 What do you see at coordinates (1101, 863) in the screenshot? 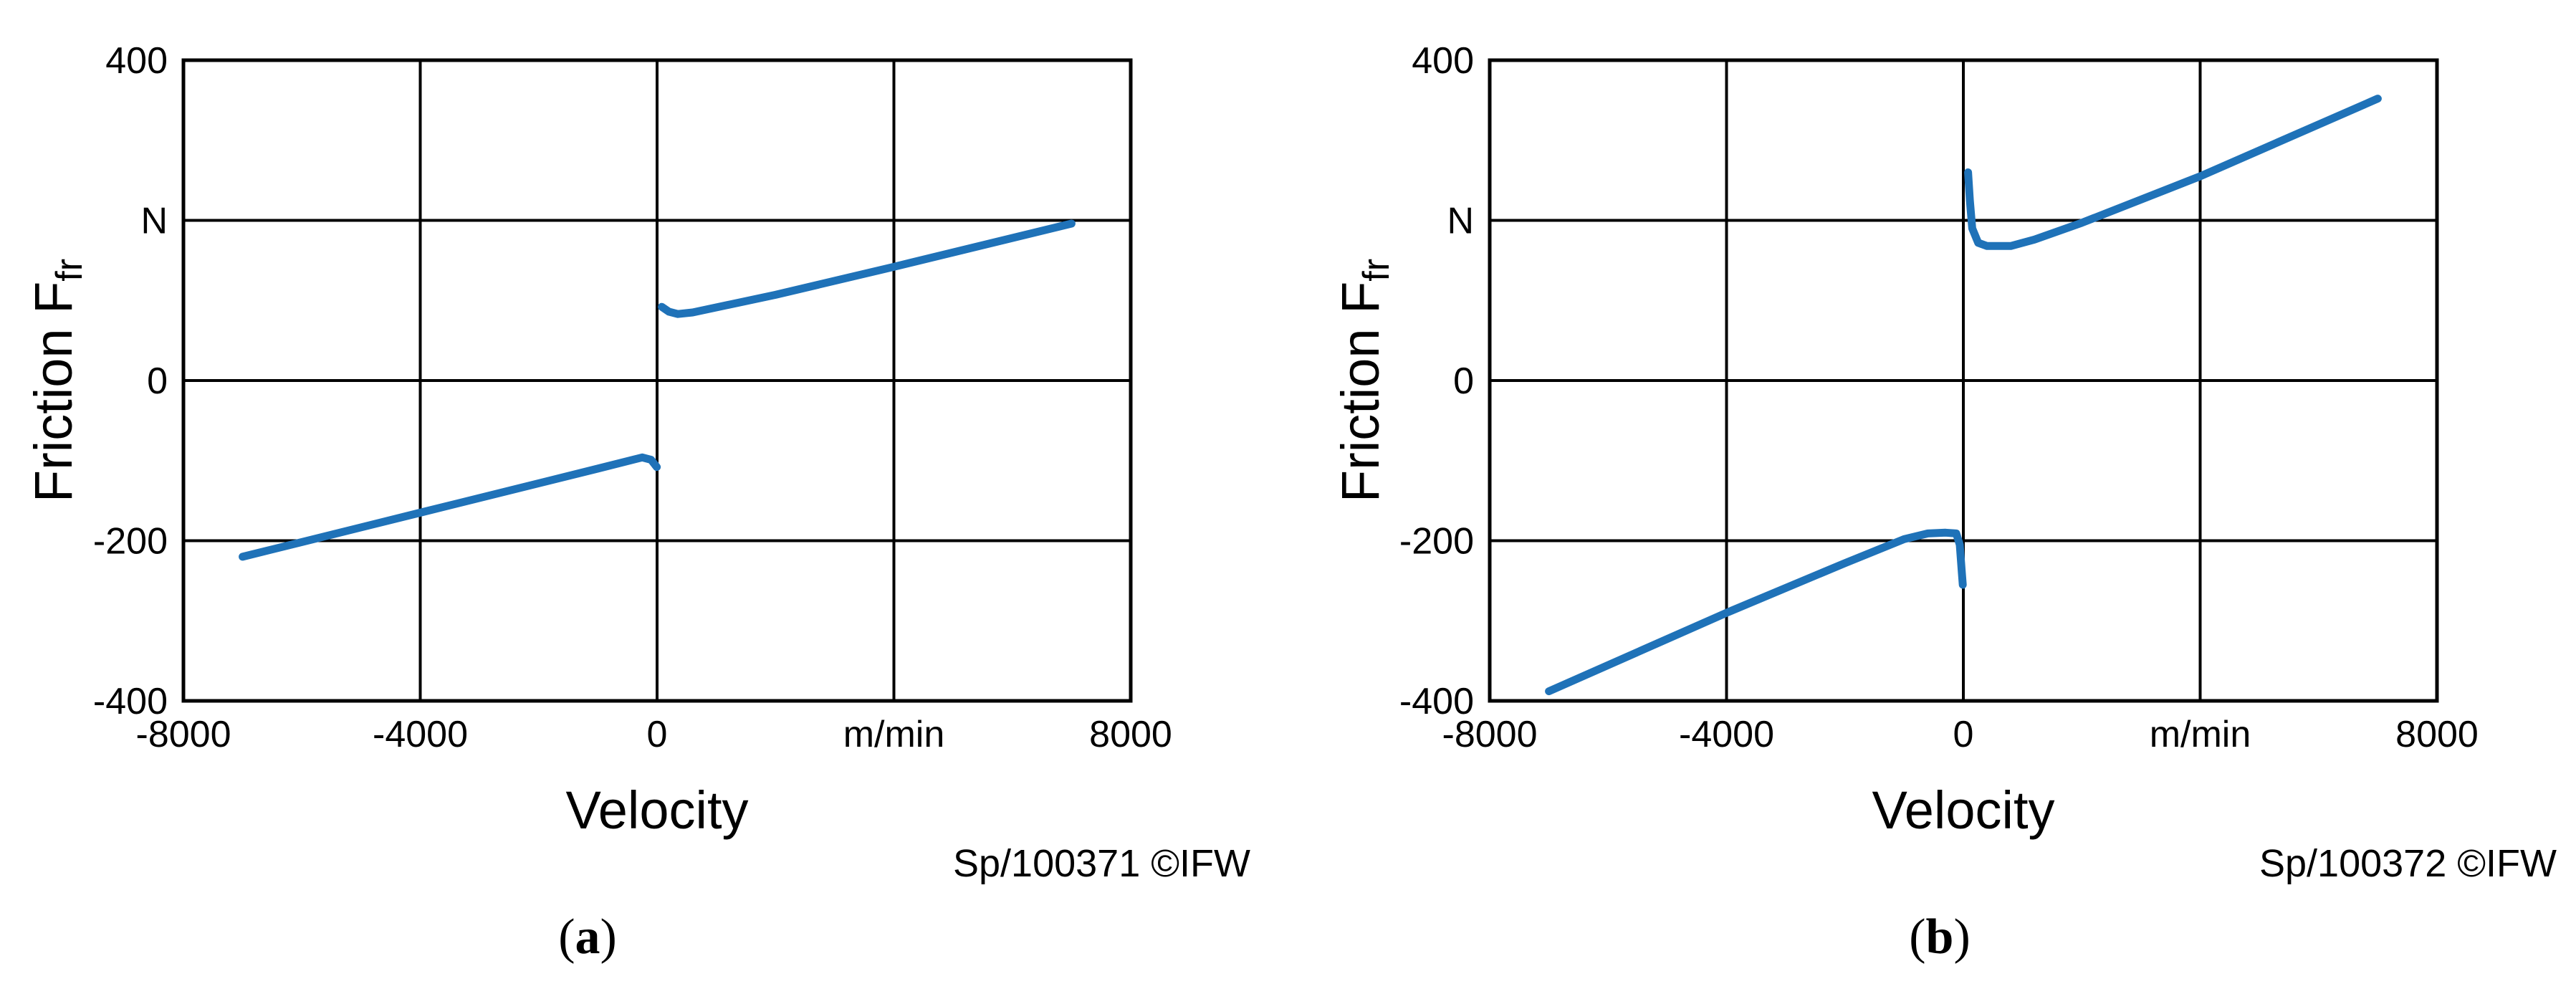
I see `figure-credit: Sp/100371 ©IFW` at bounding box center [1101, 863].